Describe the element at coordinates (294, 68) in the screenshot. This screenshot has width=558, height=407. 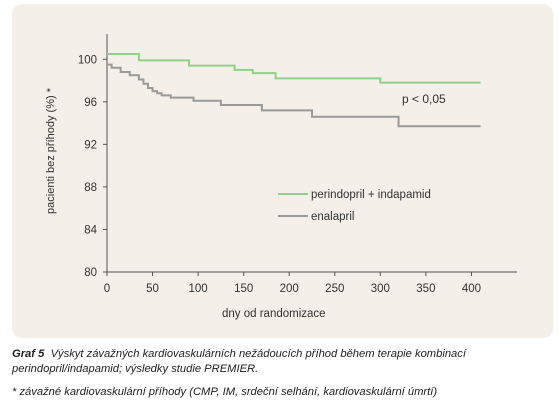
I see `series-line-perindopril-indapamid` at that location.